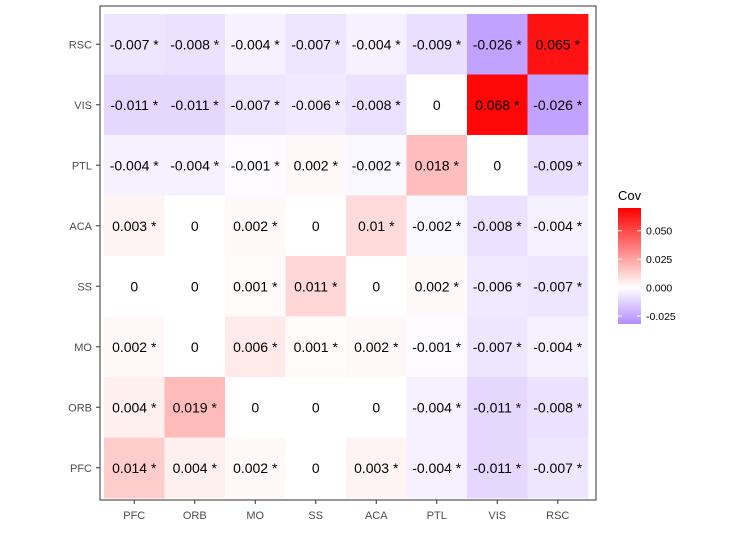  I want to click on heatmap-cell-orb-ss, so click(316, 407).